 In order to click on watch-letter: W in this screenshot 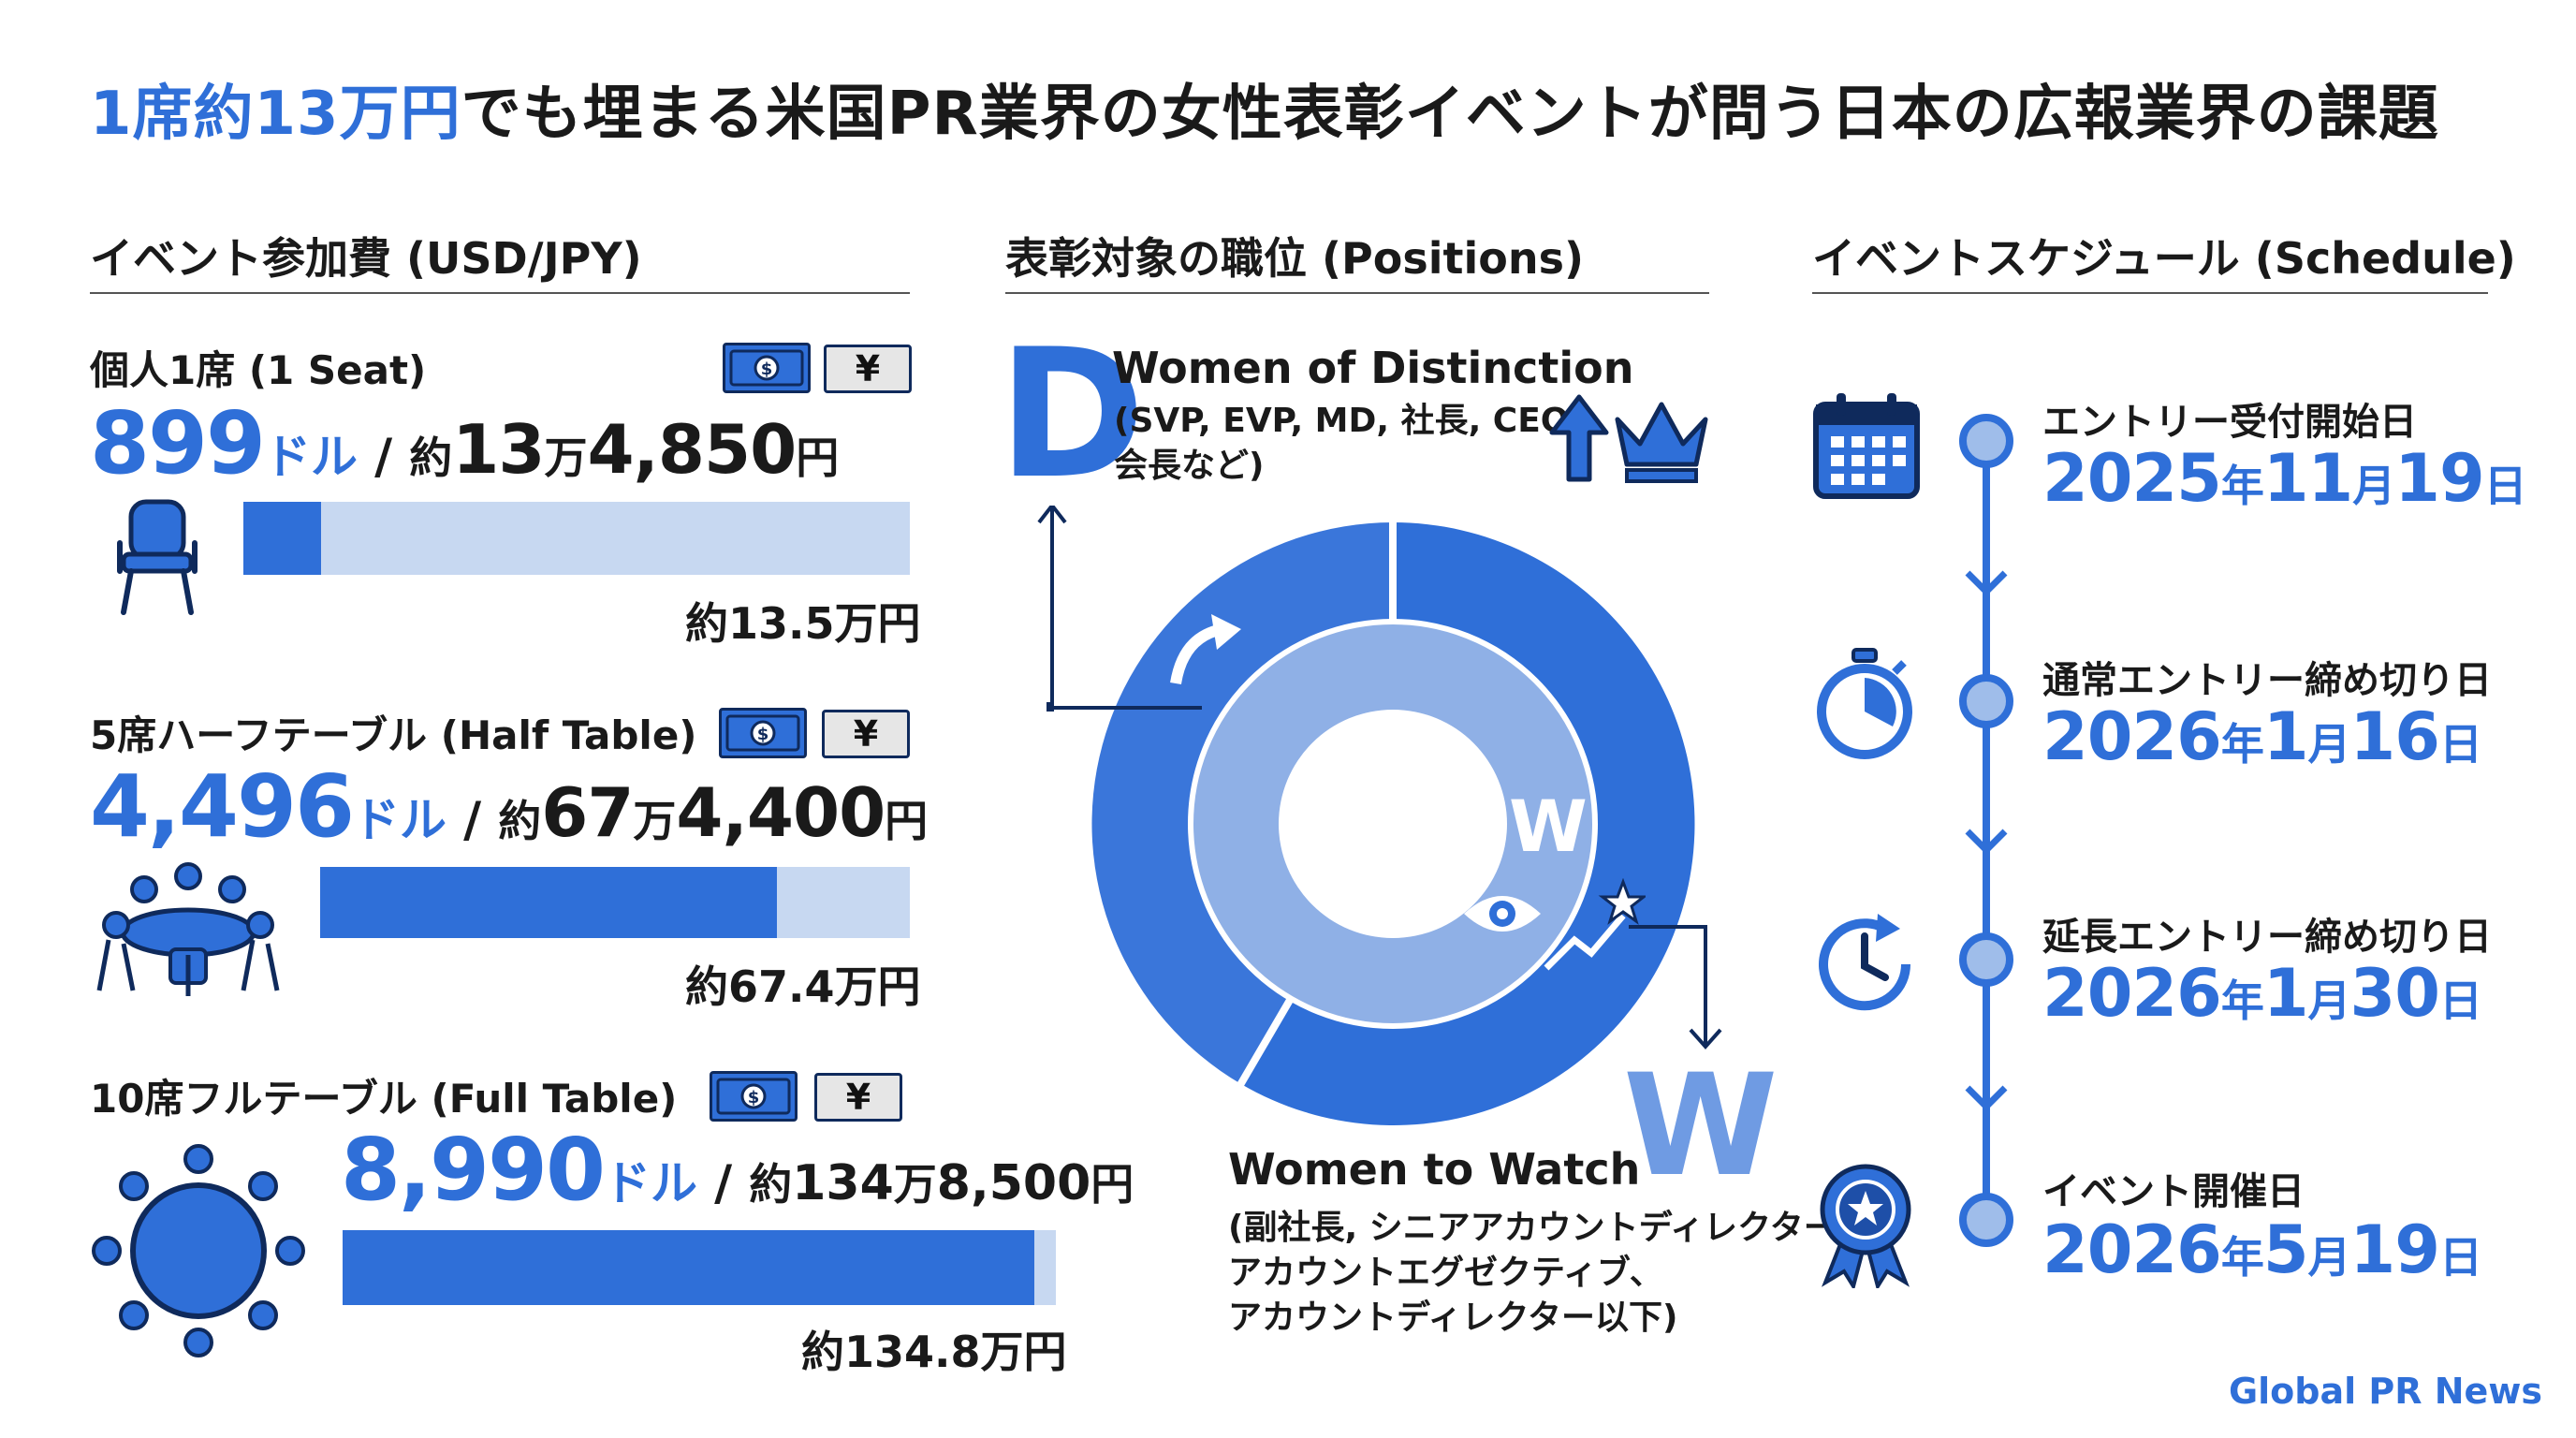, I will do `click(1700, 1126)`.